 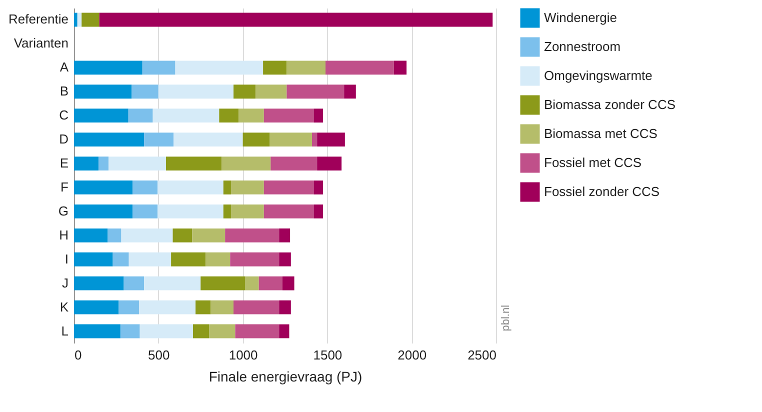 I want to click on legend-label: Omgevingswarmte, so click(x=598, y=75).